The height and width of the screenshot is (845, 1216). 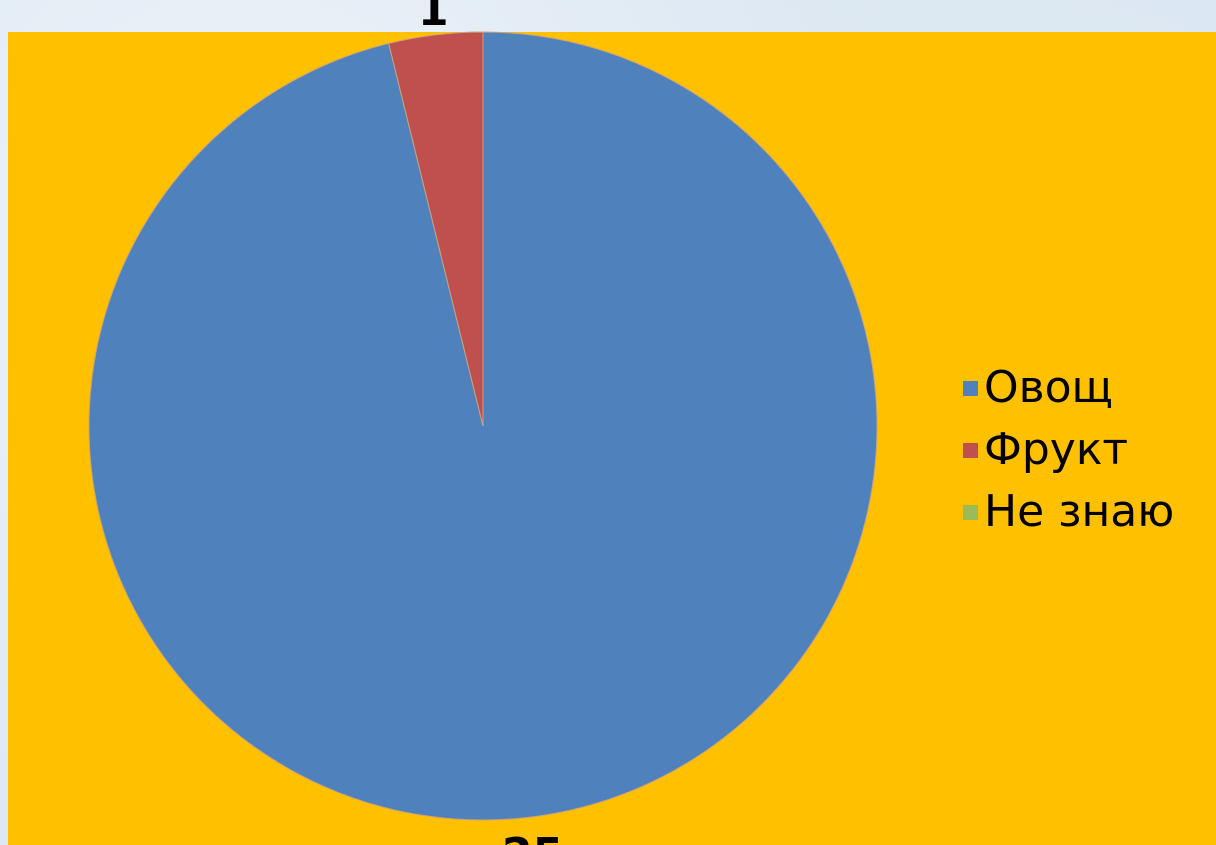 I want to click on data-label-vegetable: 25, so click(x=532, y=837).